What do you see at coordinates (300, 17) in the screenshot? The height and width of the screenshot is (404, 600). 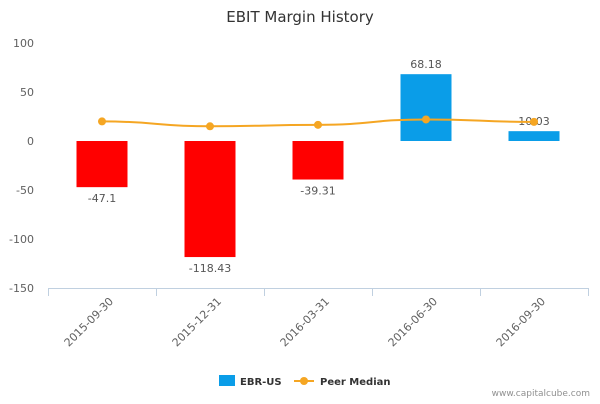 I see `chart-title: EBIT Margin History` at bounding box center [300, 17].